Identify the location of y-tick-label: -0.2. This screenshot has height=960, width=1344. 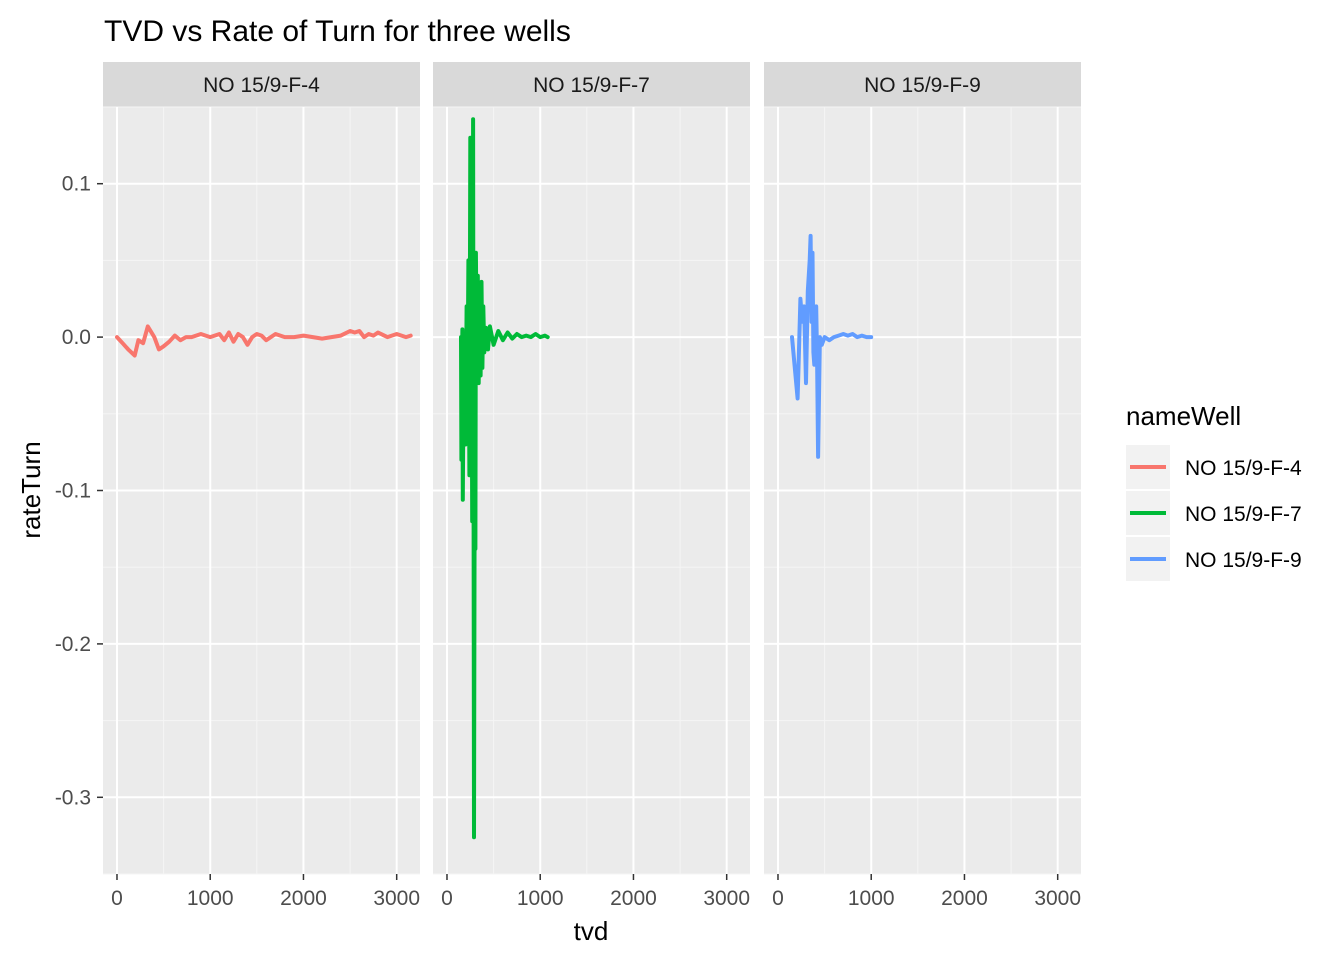
(73, 644).